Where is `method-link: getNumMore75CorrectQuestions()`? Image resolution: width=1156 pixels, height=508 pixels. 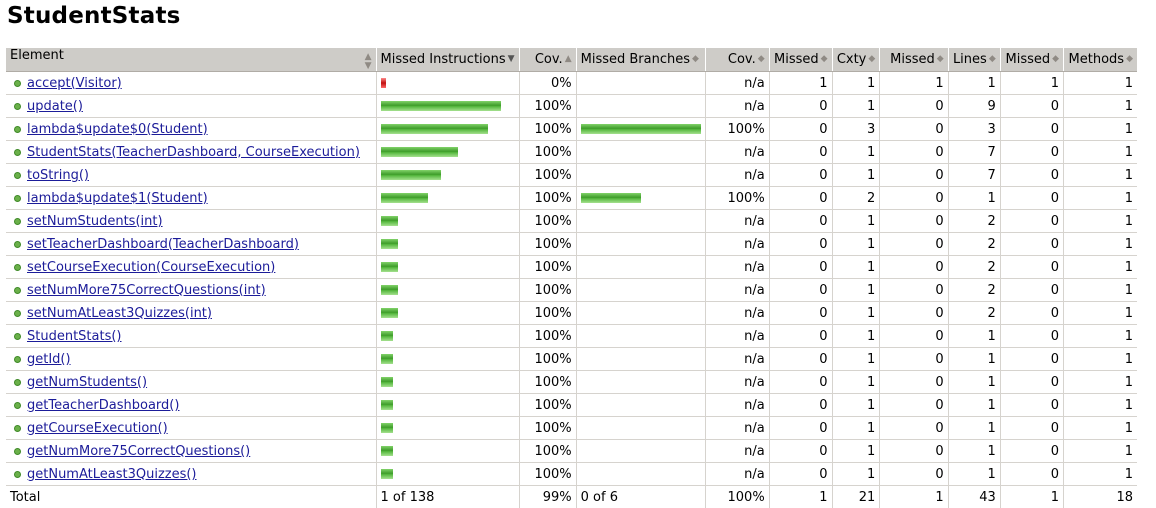
method-link: getNumMore75CorrectQuestions() is located at coordinates (138, 451).